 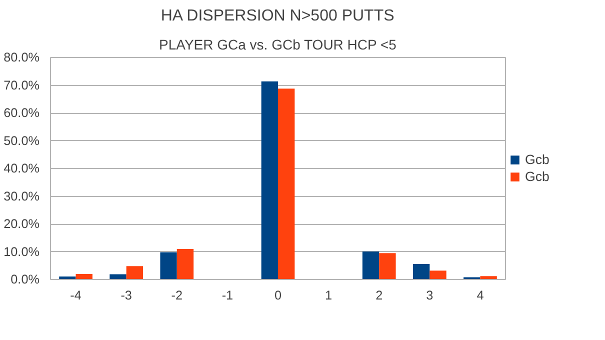 What do you see at coordinates (22, 113) in the screenshot?
I see `y-tick-label: 60.0%` at bounding box center [22, 113].